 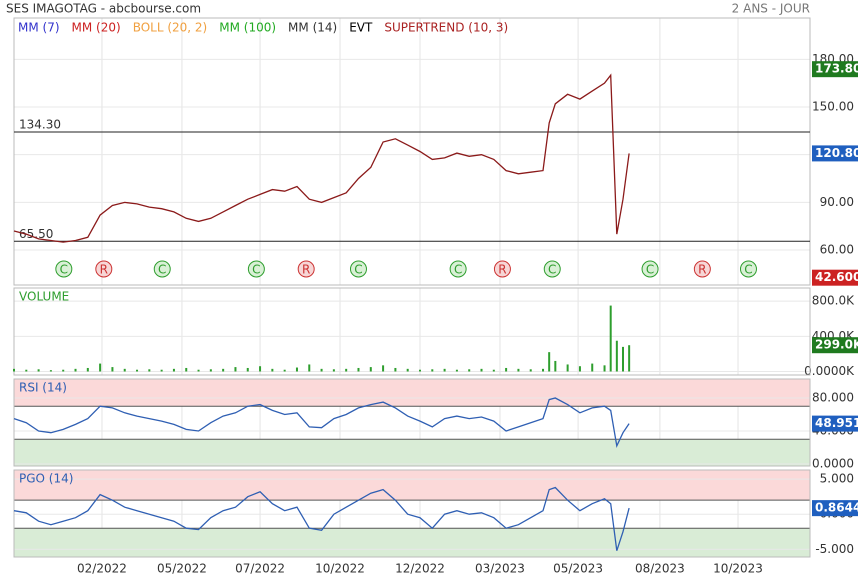 I want to click on y-tick-label: 80.000, so click(x=833, y=397).